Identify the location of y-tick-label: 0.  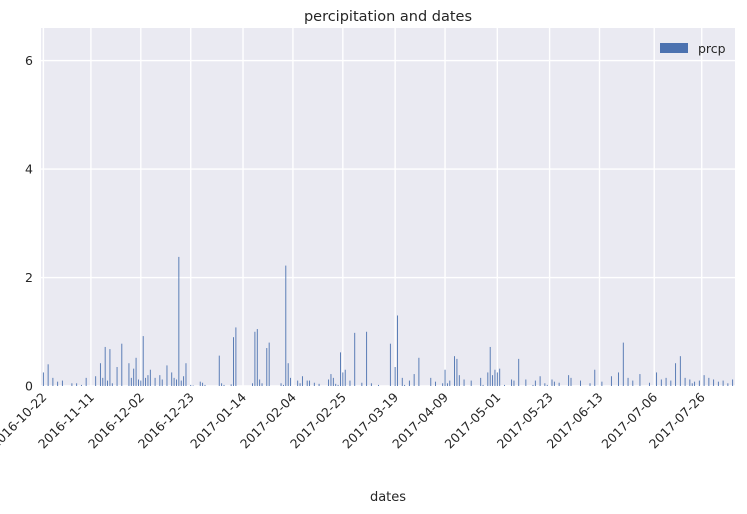
(29, 386).